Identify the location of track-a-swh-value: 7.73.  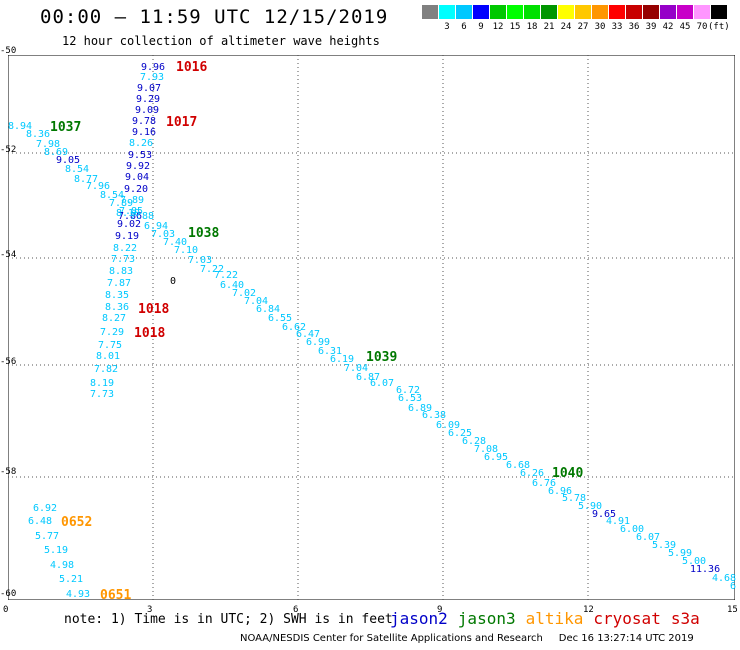
(123, 259).